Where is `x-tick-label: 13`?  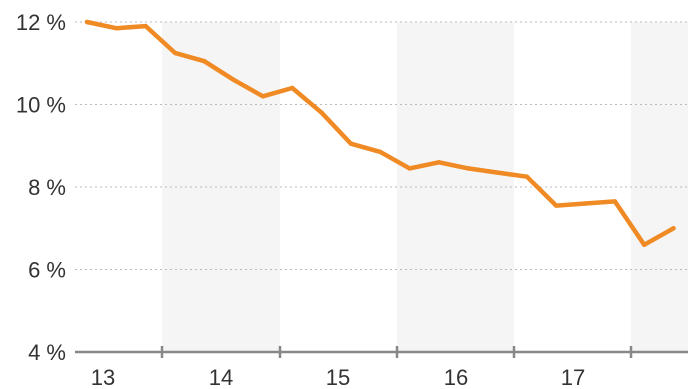 x-tick-label: 13 is located at coordinates (103, 377).